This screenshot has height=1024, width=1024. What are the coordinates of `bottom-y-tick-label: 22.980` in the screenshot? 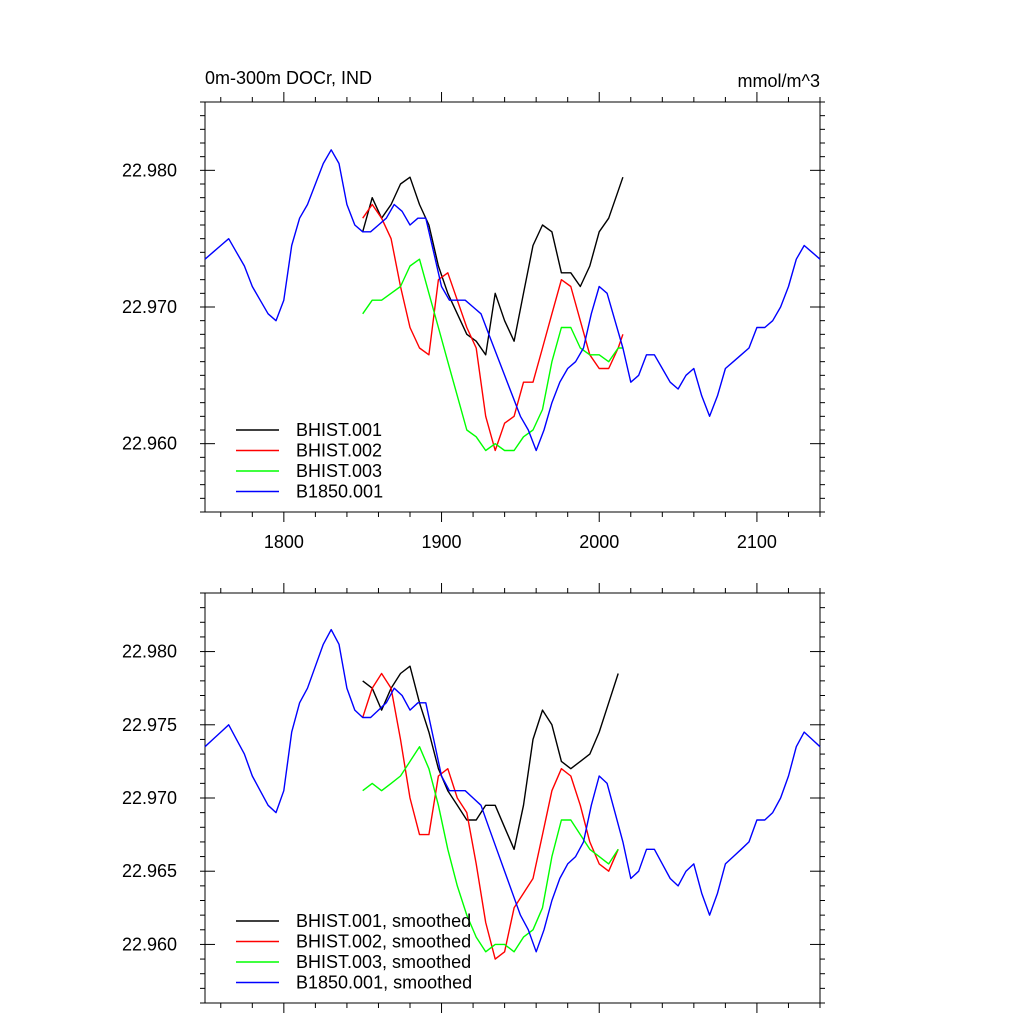 It's located at (149, 652).